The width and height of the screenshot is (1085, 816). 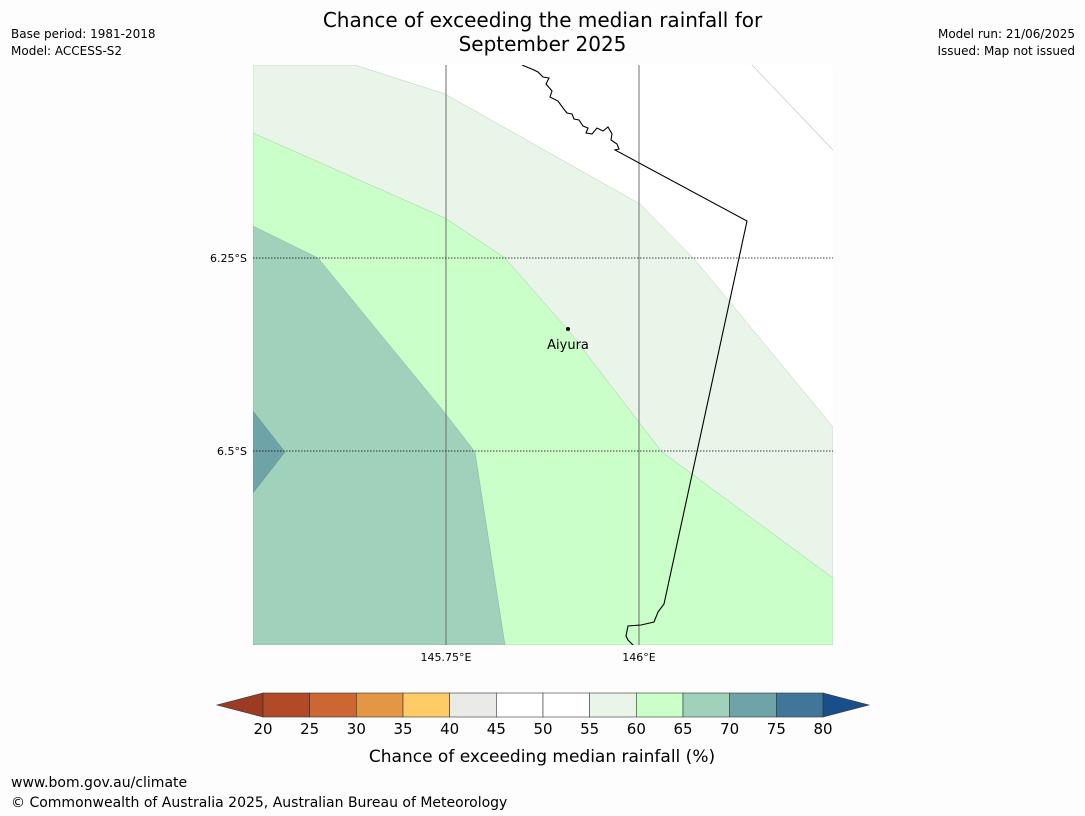 What do you see at coordinates (446, 657) in the screenshot?
I see `lon-label-145-75: 145.75°E` at bounding box center [446, 657].